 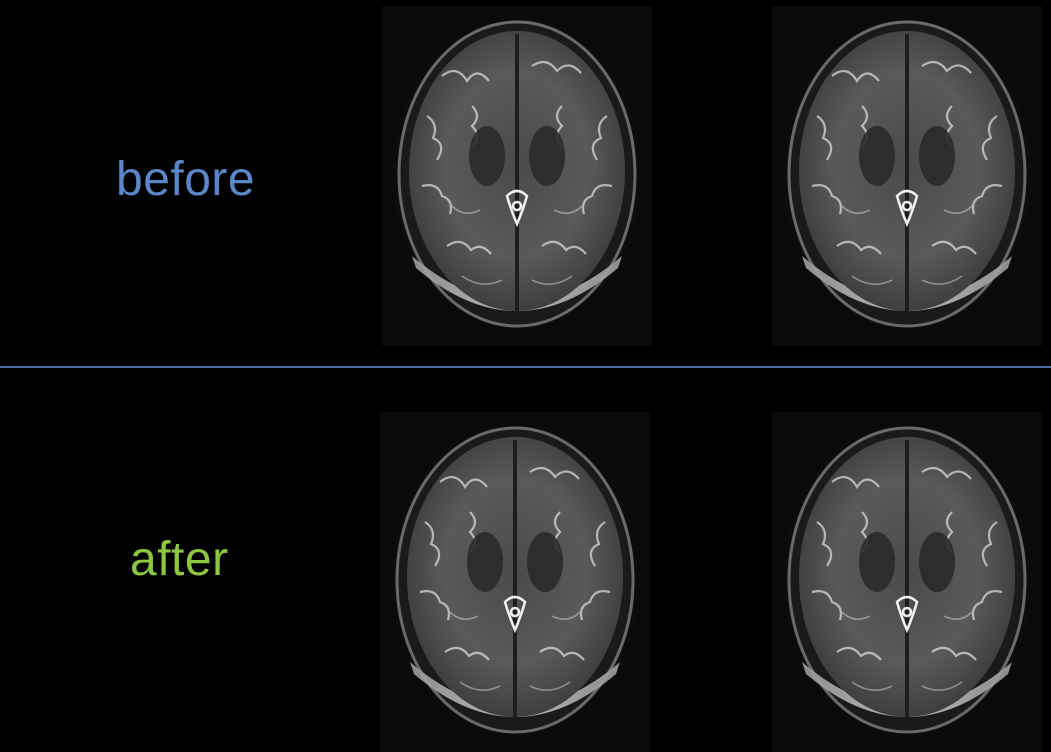 What do you see at coordinates (179, 559) in the screenshot?
I see `after-label: after` at bounding box center [179, 559].